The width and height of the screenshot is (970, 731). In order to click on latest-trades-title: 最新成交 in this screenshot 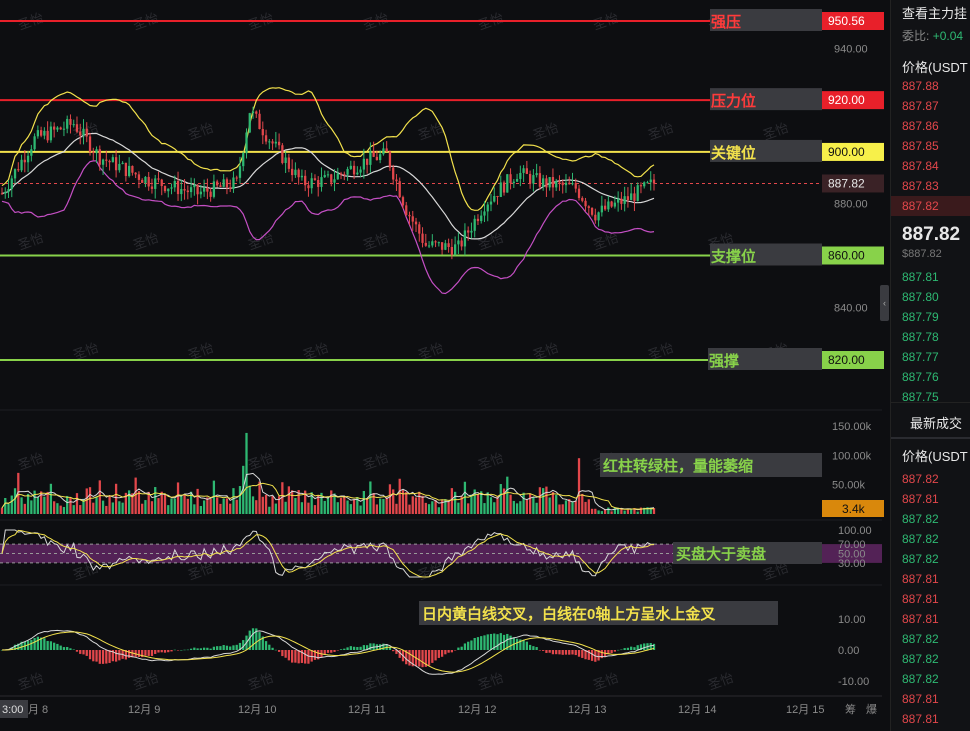, I will do `click(936, 423)`.